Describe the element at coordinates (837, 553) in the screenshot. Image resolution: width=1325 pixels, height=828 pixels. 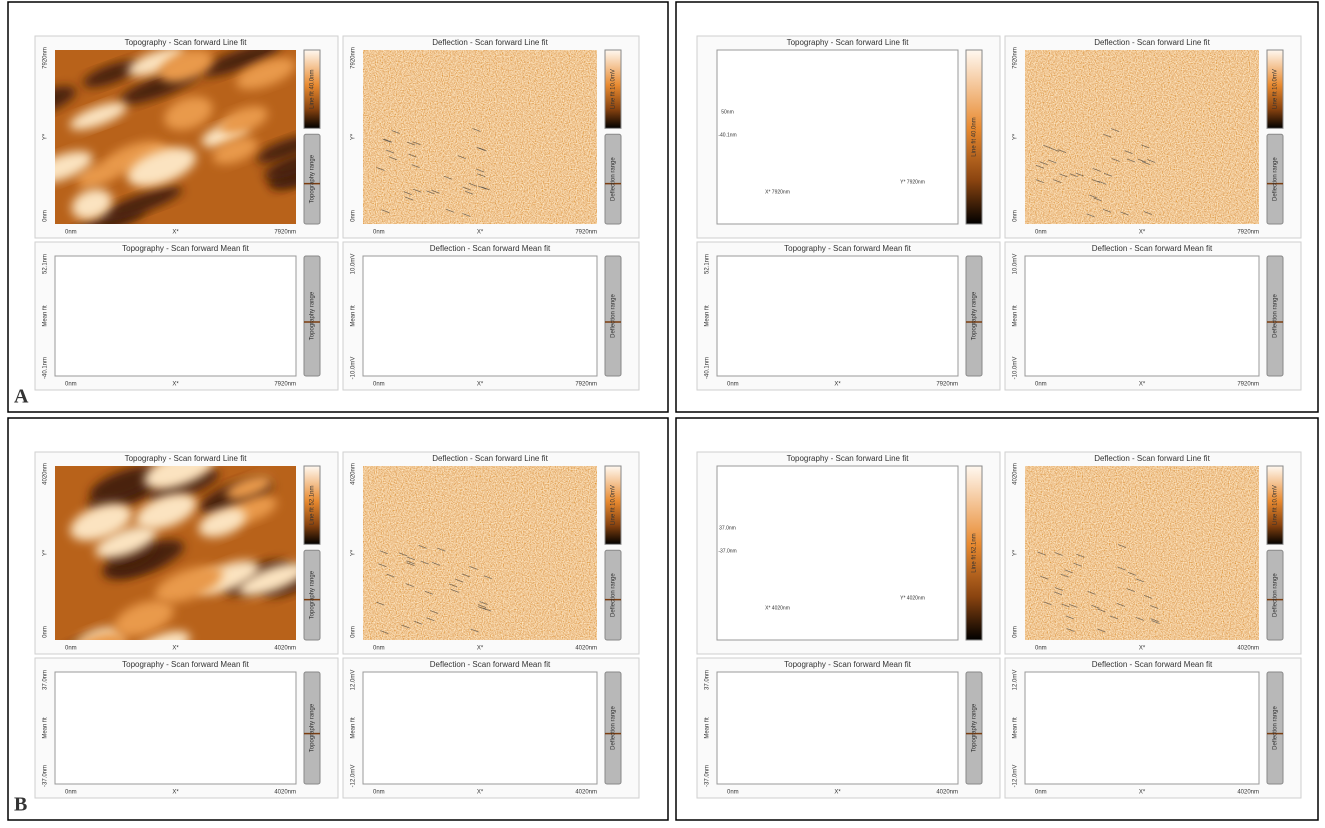
I see `view-background` at that location.